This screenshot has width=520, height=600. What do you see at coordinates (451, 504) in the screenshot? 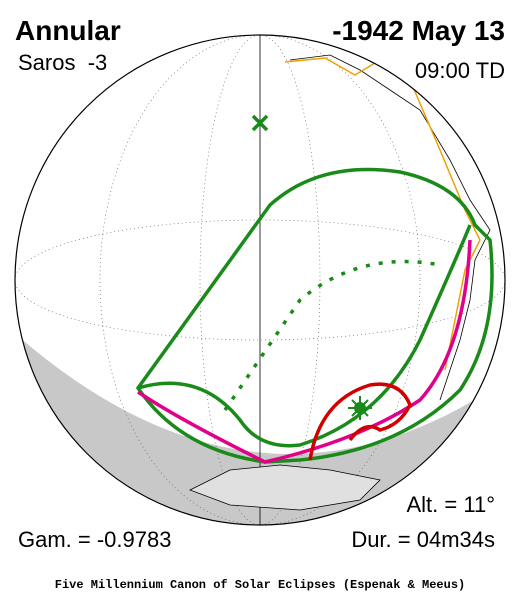
I see `altitude: Alt. = 11°` at bounding box center [451, 504].